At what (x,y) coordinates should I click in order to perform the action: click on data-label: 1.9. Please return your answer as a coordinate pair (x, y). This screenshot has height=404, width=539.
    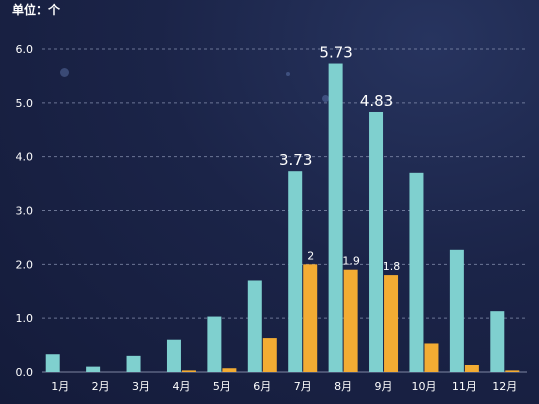
    Looking at the image, I should click on (351, 261).